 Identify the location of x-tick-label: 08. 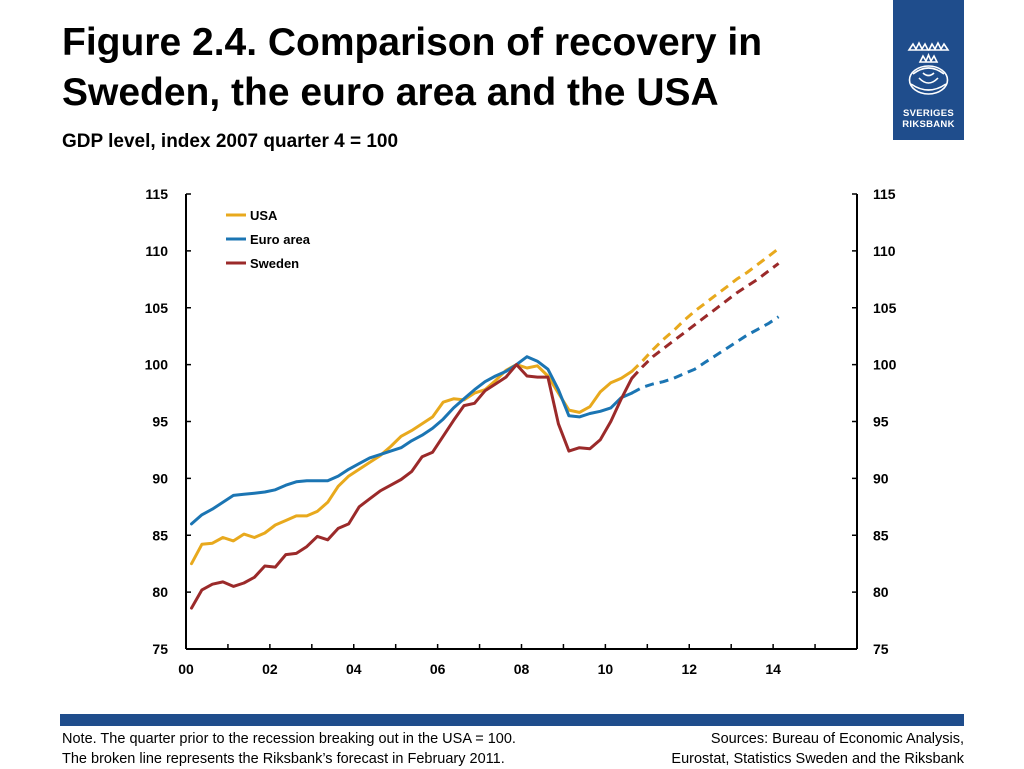
(522, 669).